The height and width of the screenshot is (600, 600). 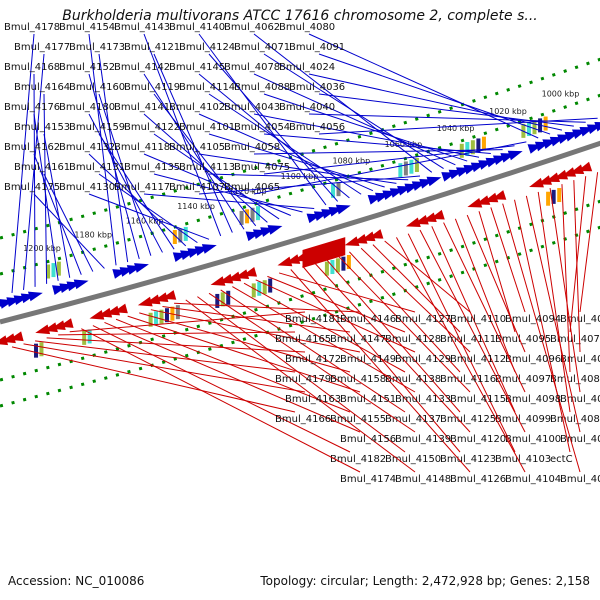 What do you see at coordinates (42, 248) in the screenshot?
I see `scale-label: 1200 kbp` at bounding box center [42, 248].